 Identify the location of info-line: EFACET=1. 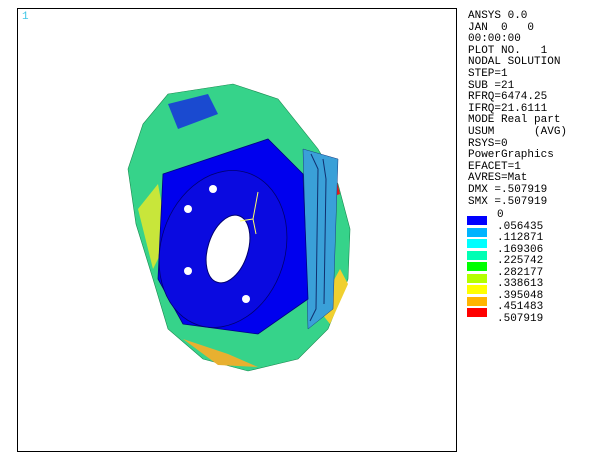
(494, 166).